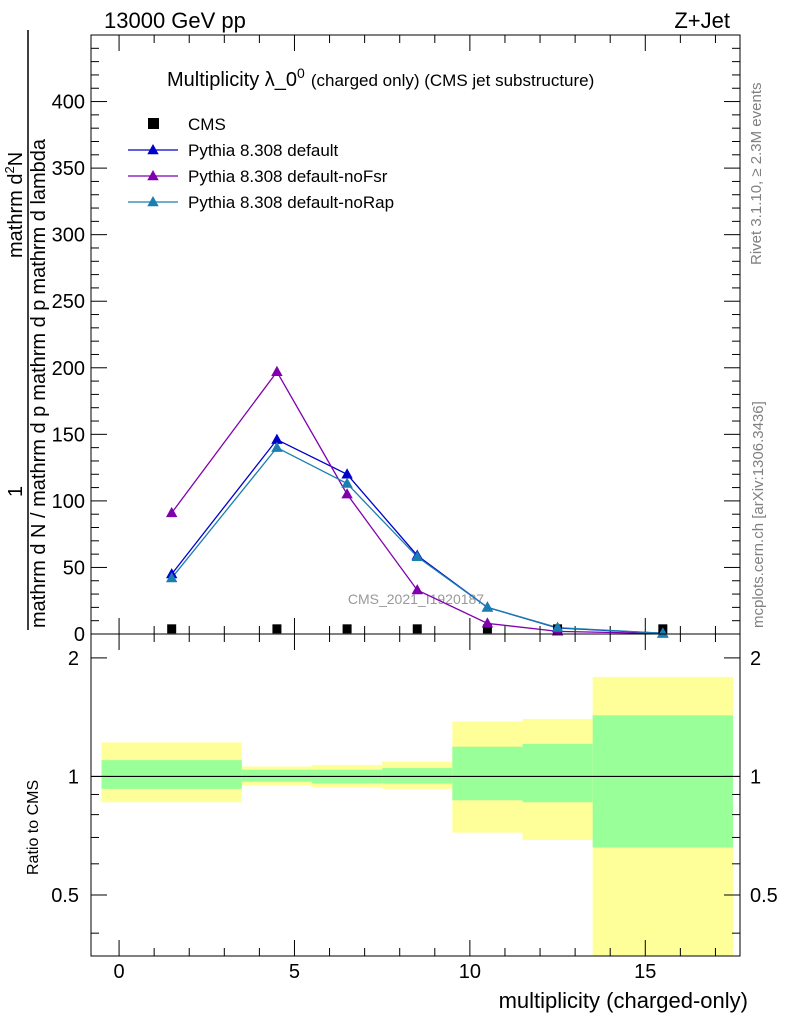 This screenshot has height=1029, width=786. Describe the element at coordinates (755, 777) in the screenshot. I see `ratio-y-tick-label-right: 1` at that location.